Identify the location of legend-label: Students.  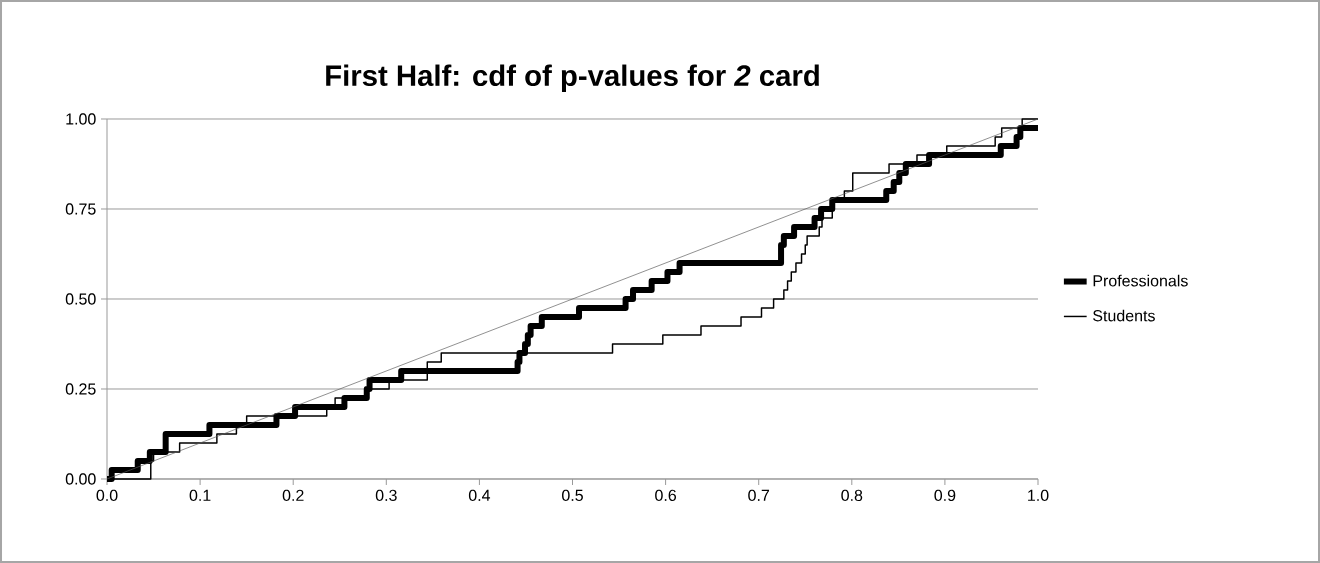
(1124, 315).